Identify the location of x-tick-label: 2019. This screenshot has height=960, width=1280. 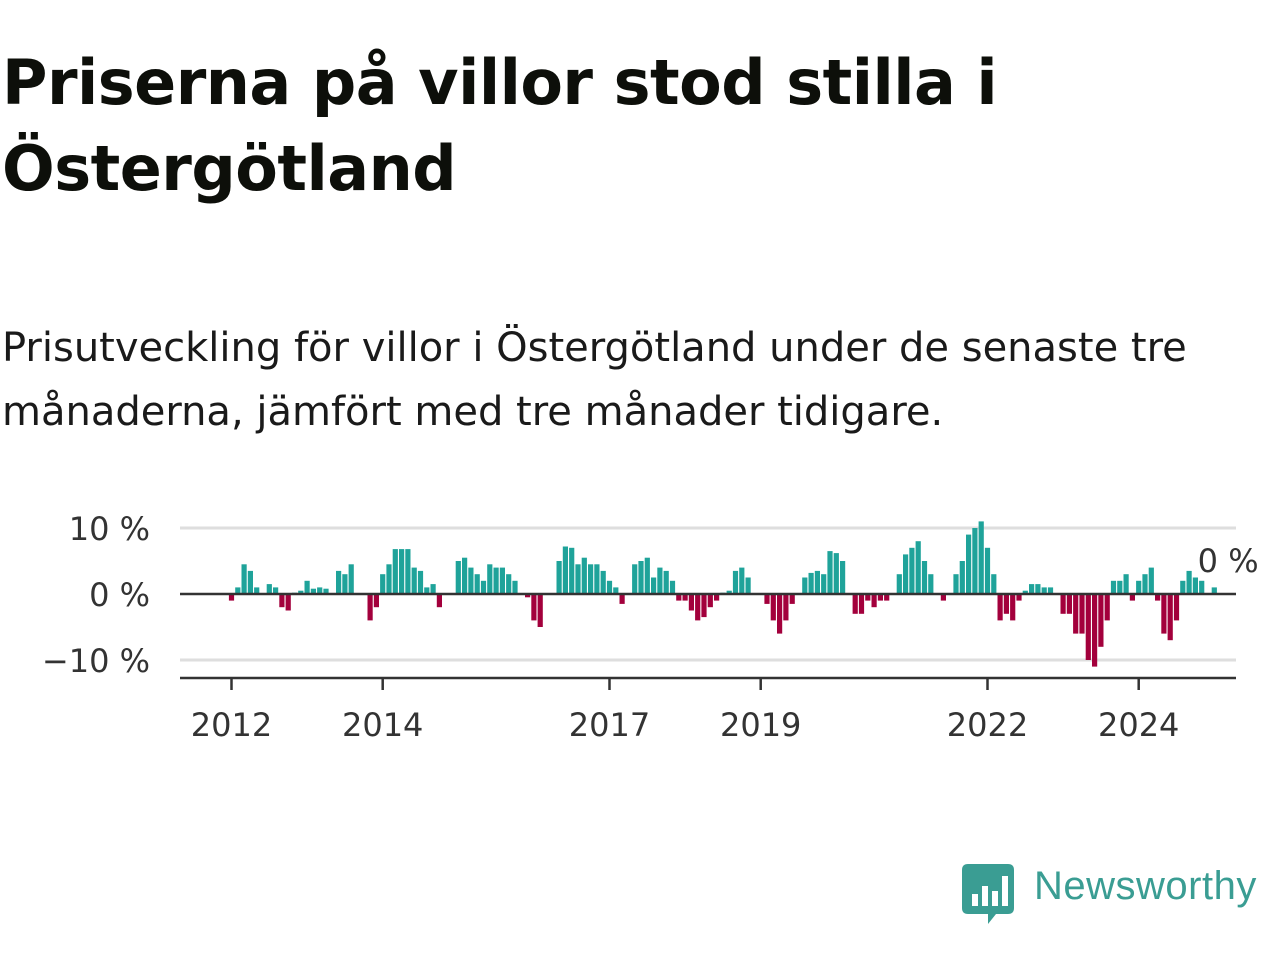
(760, 725).